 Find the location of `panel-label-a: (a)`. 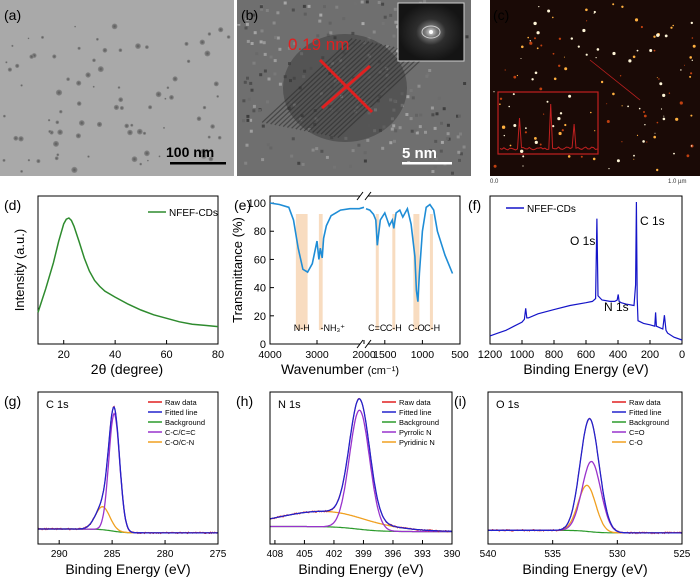

panel-label-a: (a) is located at coordinates (12, 15).